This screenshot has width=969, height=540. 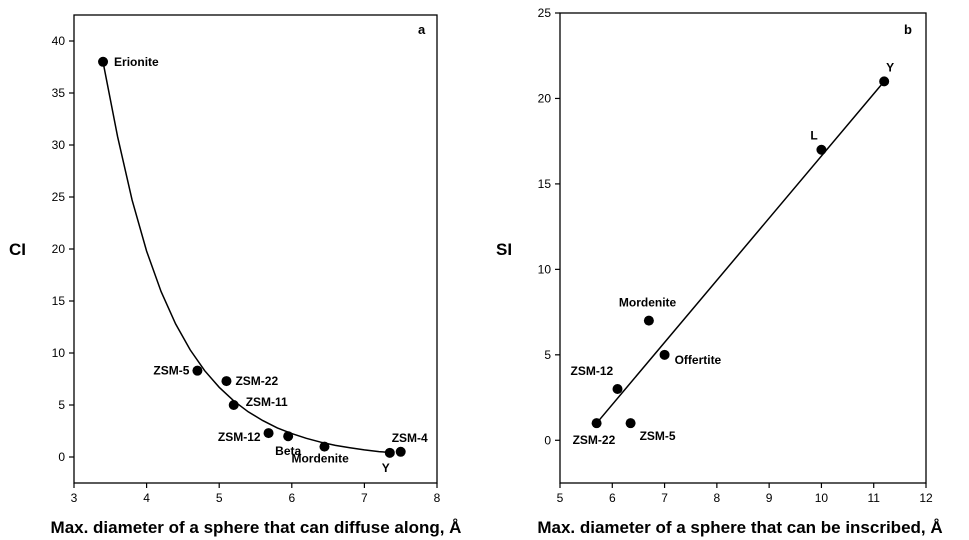 I want to click on panel-a-y-tick-label: 30, so click(x=59, y=145).